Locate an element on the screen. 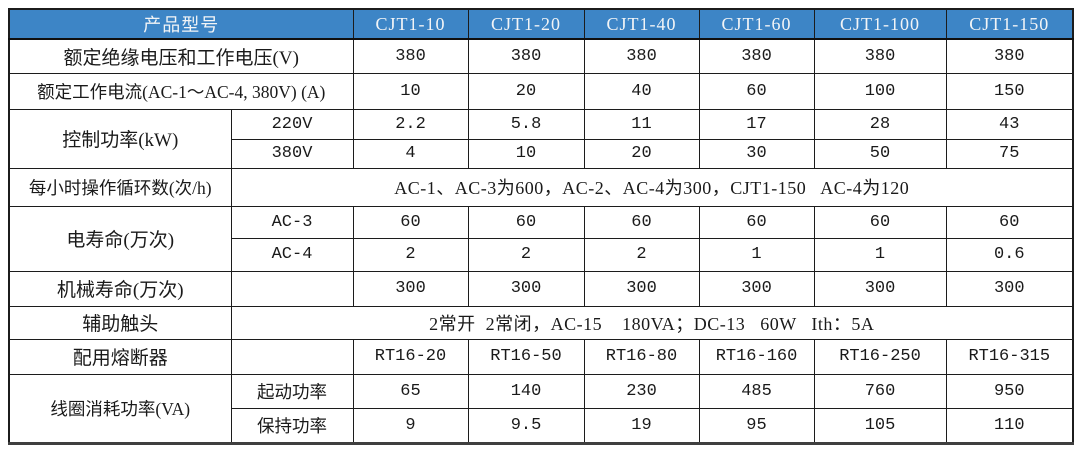 Image resolution: width=1080 pixels, height=449 pixels. row-electrical-life-ac4: AC-4 2 2 2 1 1 0.6 is located at coordinates (541, 254).